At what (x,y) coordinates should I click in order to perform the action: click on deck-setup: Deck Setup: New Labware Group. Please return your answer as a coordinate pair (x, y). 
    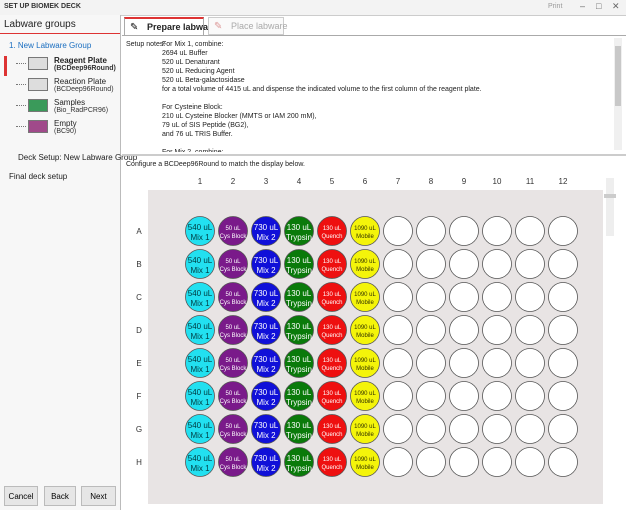
    Looking at the image, I should click on (78, 157).